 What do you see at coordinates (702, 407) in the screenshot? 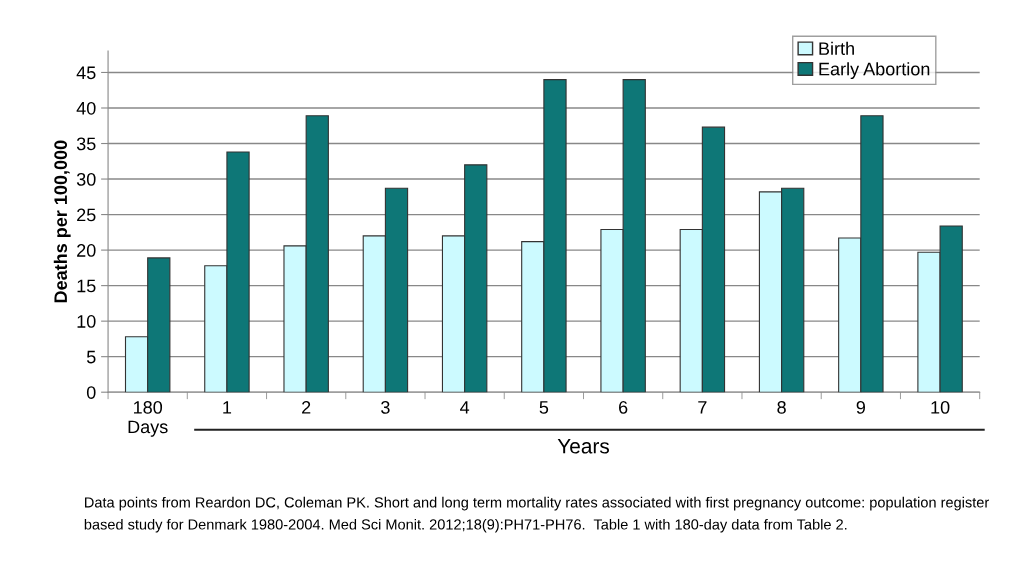
I see `x-tick-label: 7` at bounding box center [702, 407].